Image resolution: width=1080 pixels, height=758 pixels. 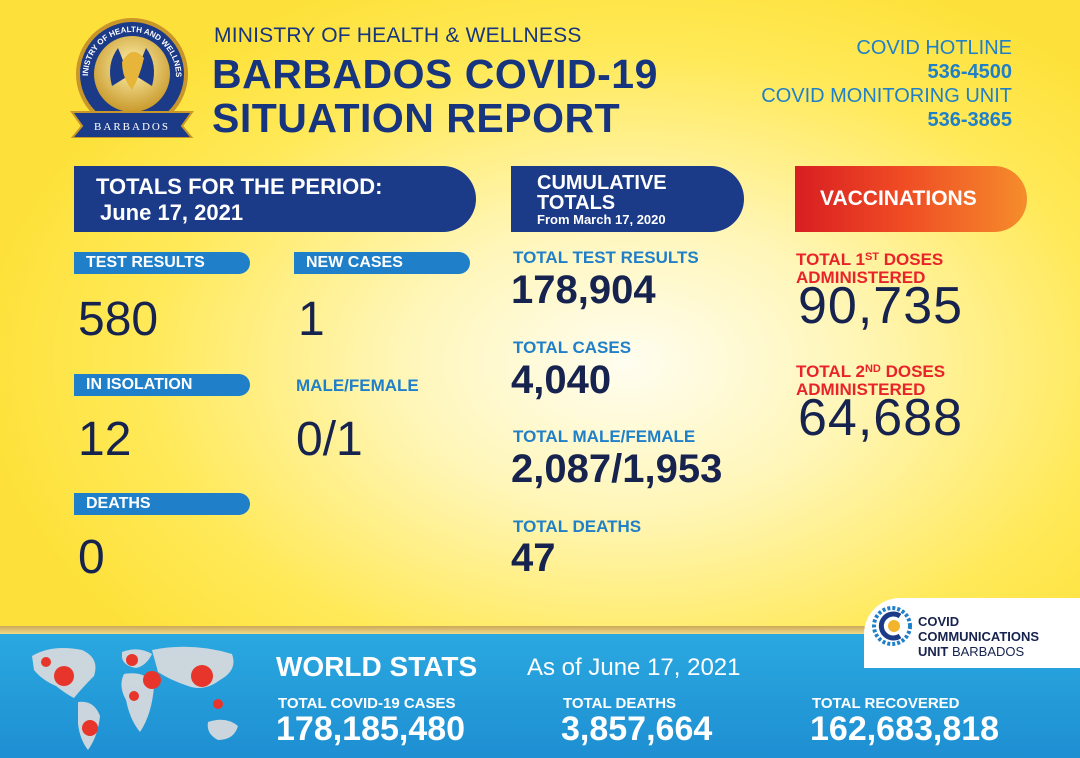 I want to click on second-doses-suffix: DOSES, so click(x=913, y=371).